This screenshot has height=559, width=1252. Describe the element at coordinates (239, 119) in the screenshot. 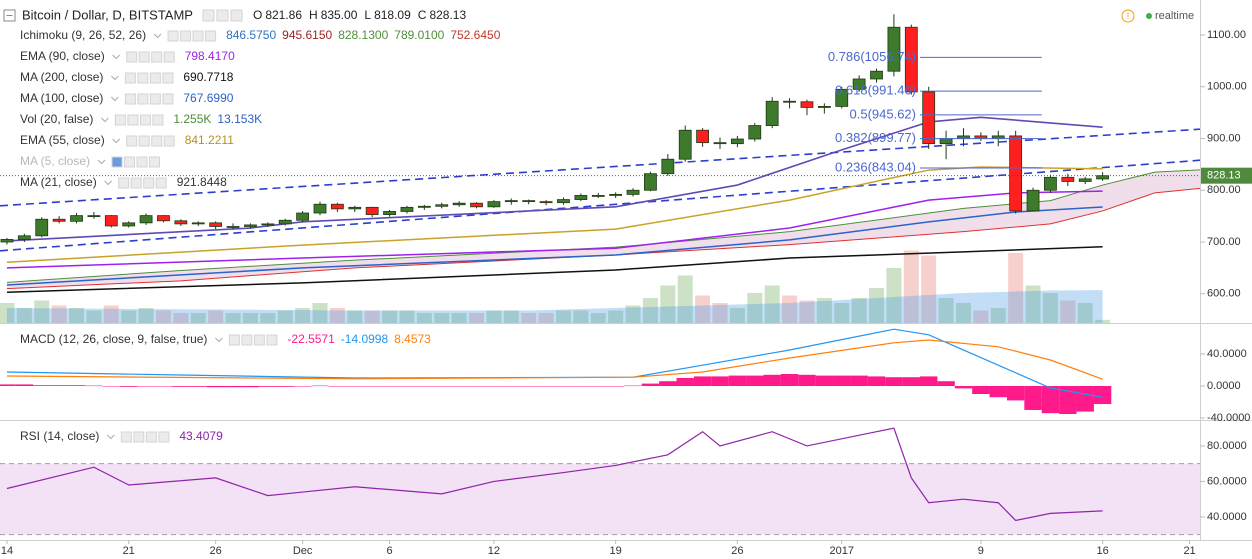

I see `study-reading: 13.153K` at that location.